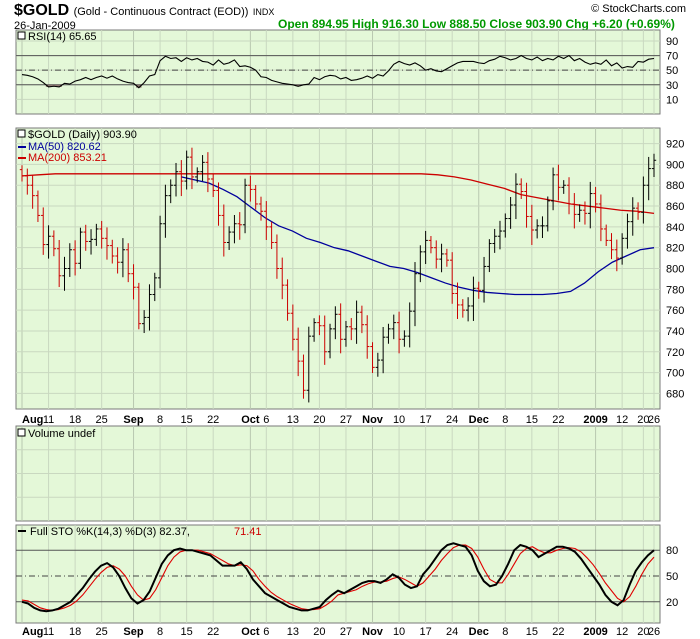 Image resolution: width=700 pixels, height=639 pixels. I want to click on rsi-y-tick: 90, so click(672, 42).